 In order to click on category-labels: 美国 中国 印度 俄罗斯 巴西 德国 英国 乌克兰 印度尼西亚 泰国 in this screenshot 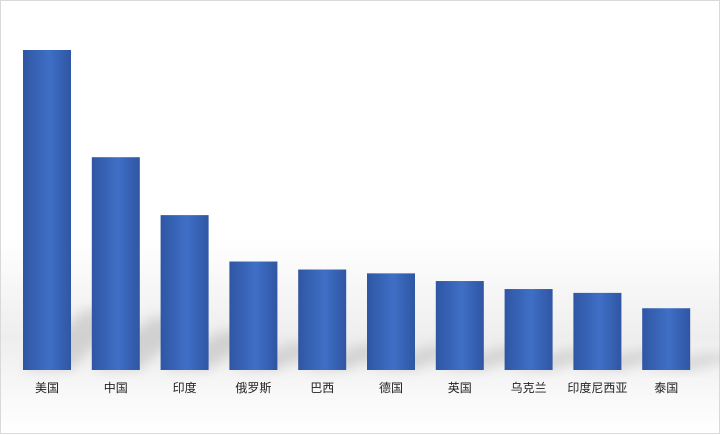, I will do `click(356, 387)`.